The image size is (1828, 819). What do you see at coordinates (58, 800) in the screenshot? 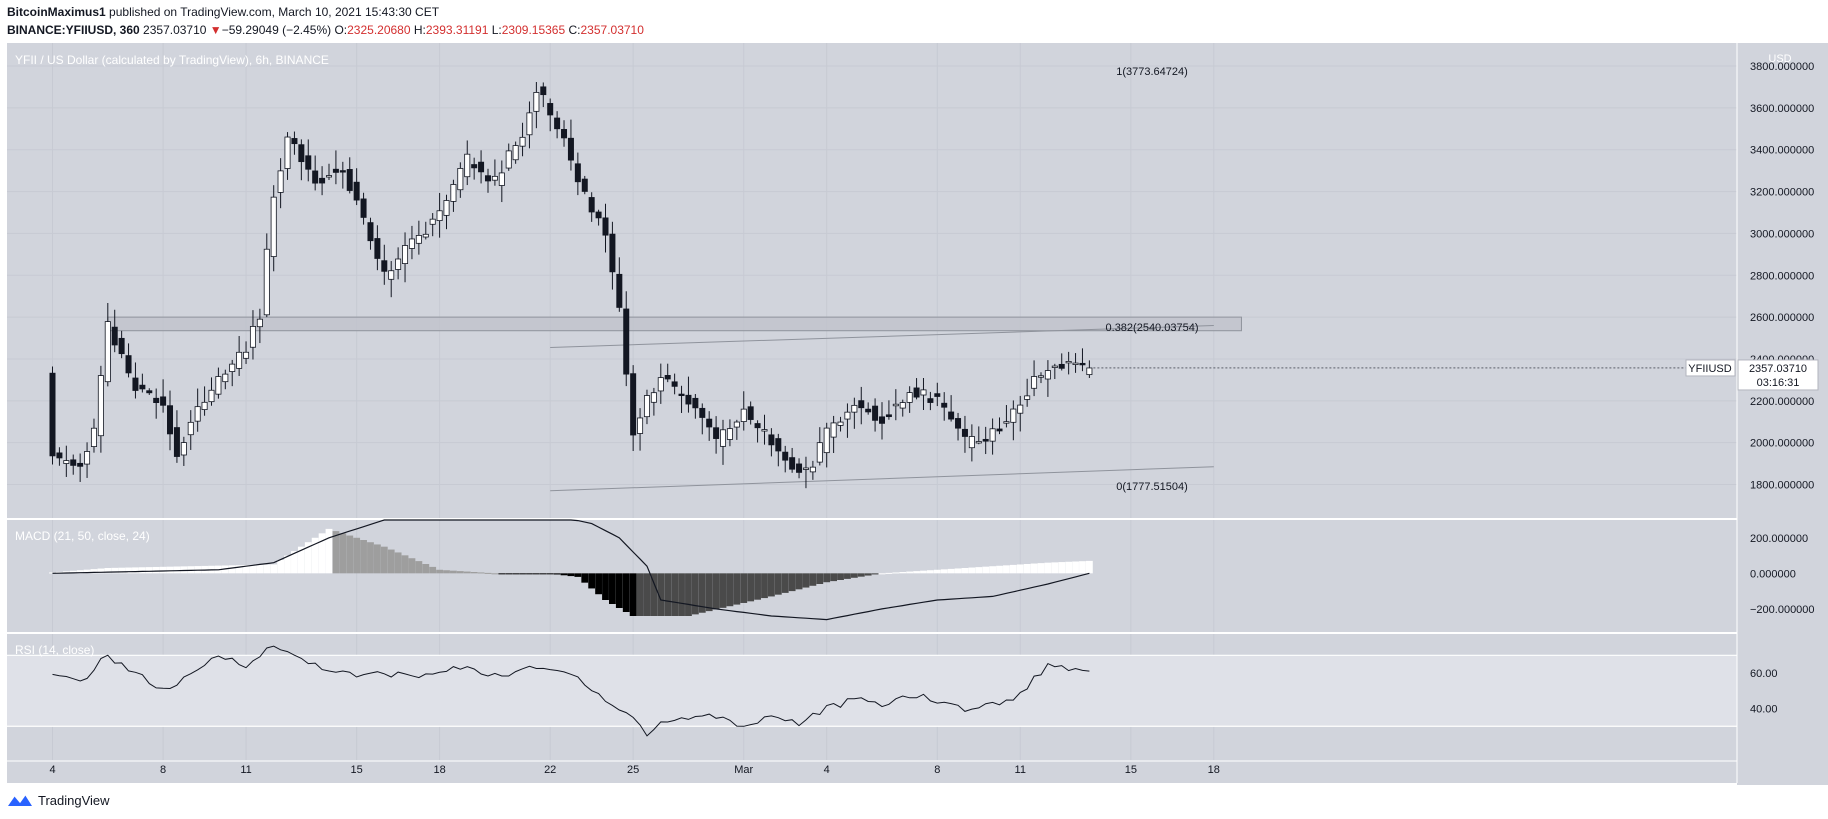
I see `tradingview-branding: TradingView` at bounding box center [58, 800].